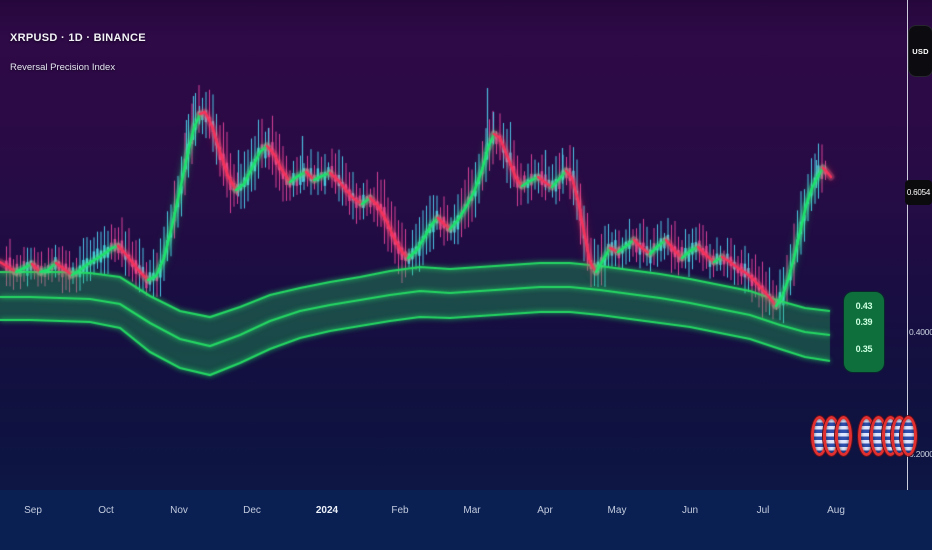 The height and width of the screenshot is (550, 932). What do you see at coordinates (907, 266) in the screenshot?
I see `price-axis-divider` at bounding box center [907, 266].